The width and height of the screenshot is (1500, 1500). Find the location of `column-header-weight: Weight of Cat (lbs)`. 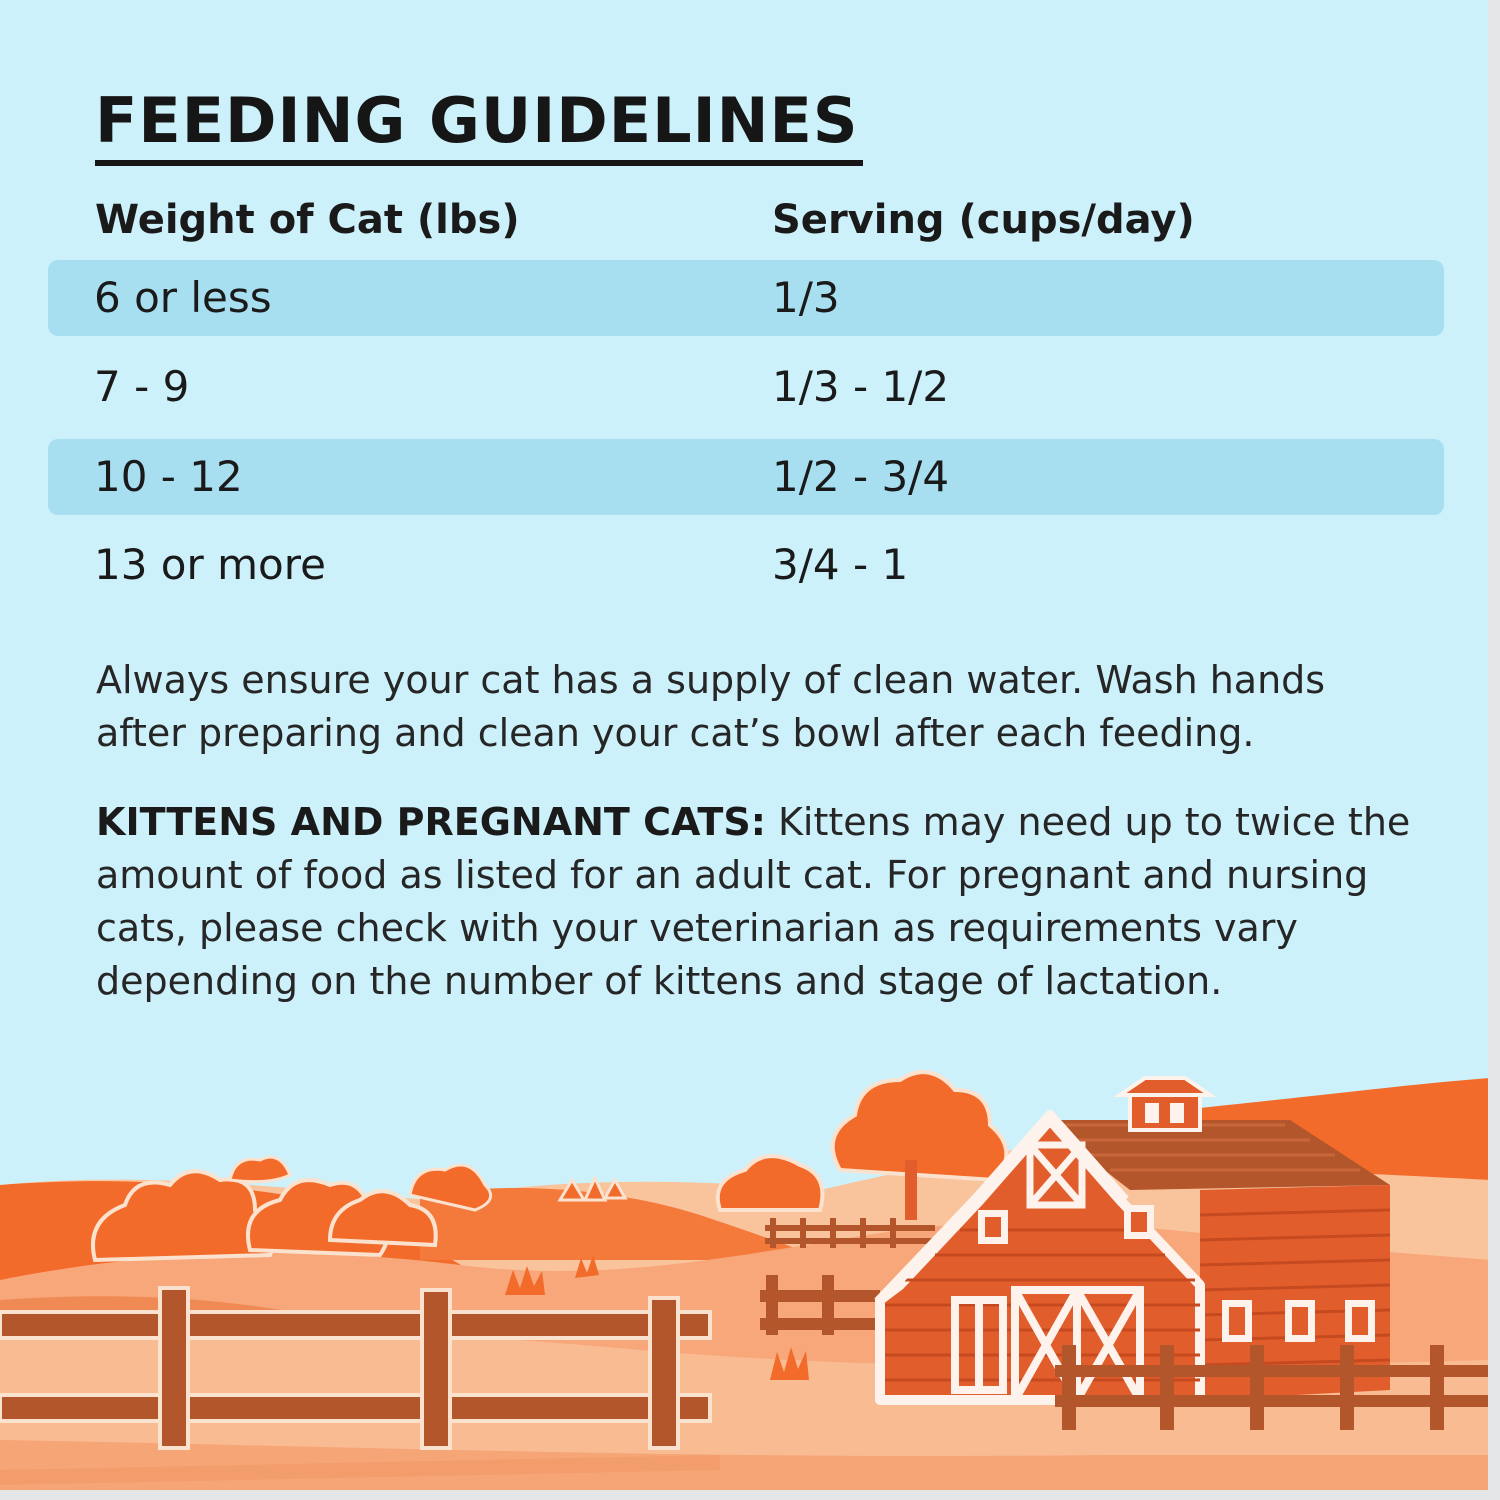

column-header-weight: Weight of Cat (lbs) is located at coordinates (307, 220).